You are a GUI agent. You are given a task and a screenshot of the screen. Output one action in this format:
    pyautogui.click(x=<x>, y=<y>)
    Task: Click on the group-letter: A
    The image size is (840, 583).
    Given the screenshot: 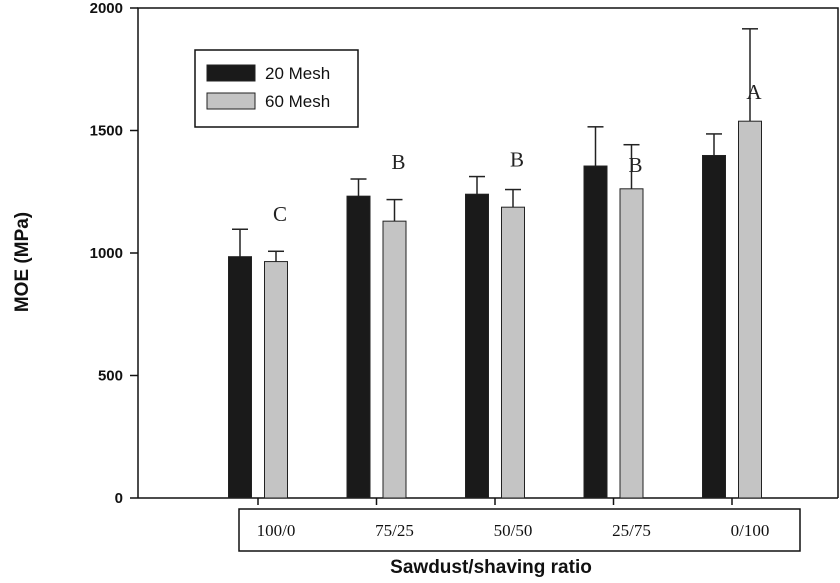 What is the action you would take?
    pyautogui.click(x=754, y=92)
    